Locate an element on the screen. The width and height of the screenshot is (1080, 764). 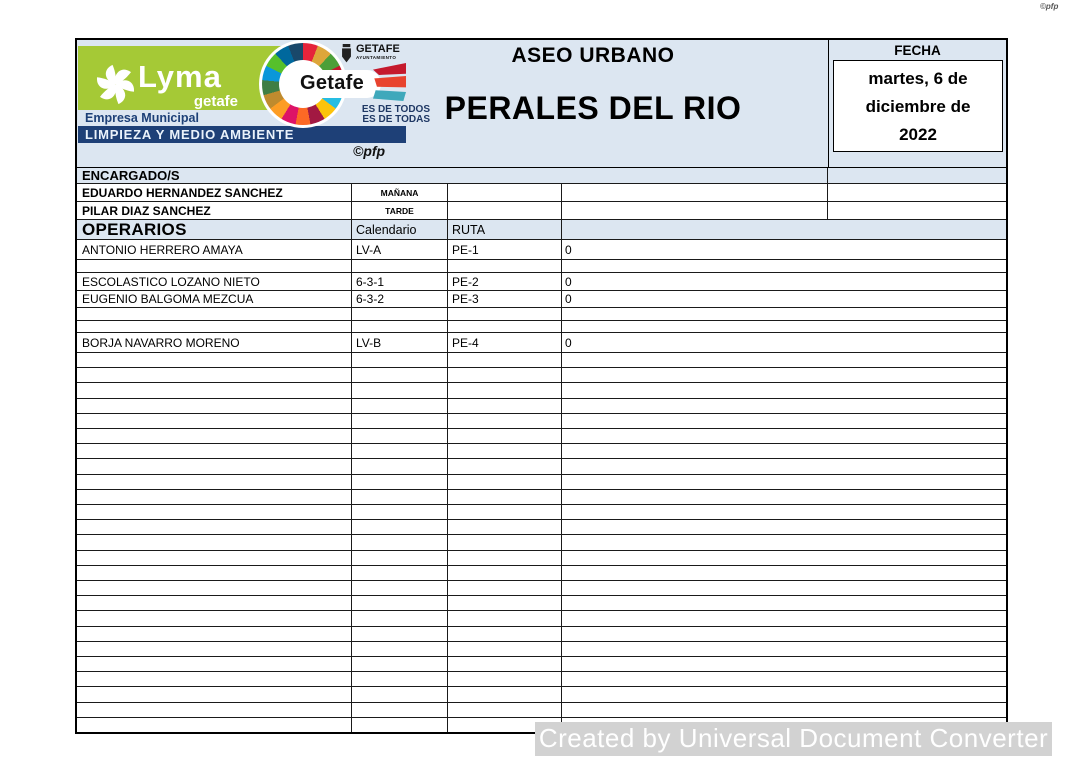
operator-value is located at coordinates (784, 314).